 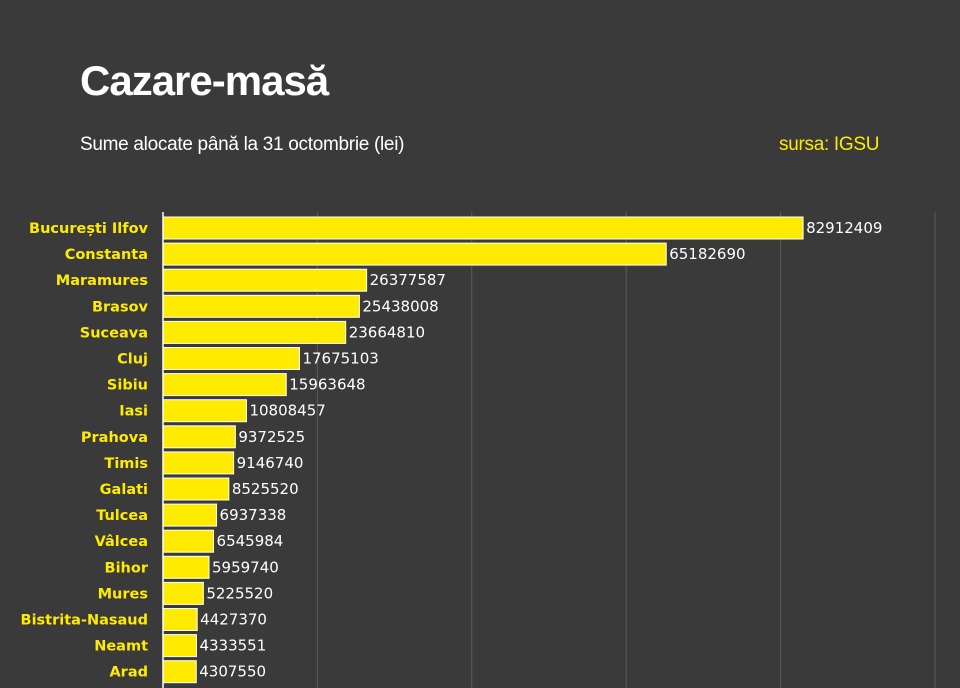 I want to click on category-label: Neamt, so click(x=121, y=647).